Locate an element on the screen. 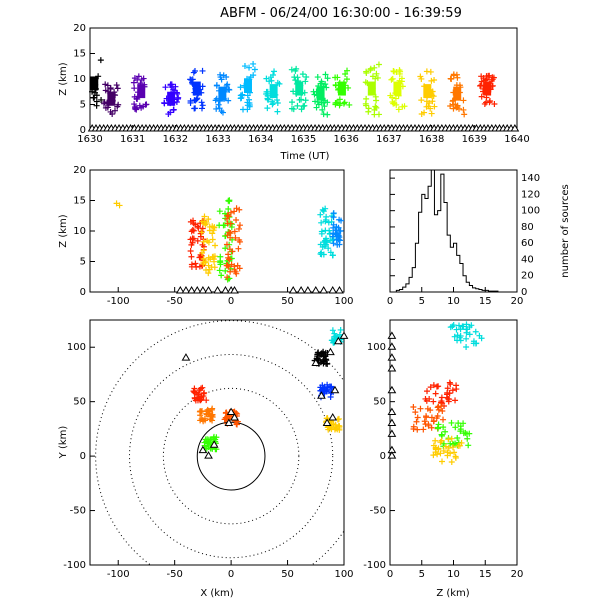 The image size is (600, 600). yz-ytick-label: 100 is located at coordinates (376, 347).